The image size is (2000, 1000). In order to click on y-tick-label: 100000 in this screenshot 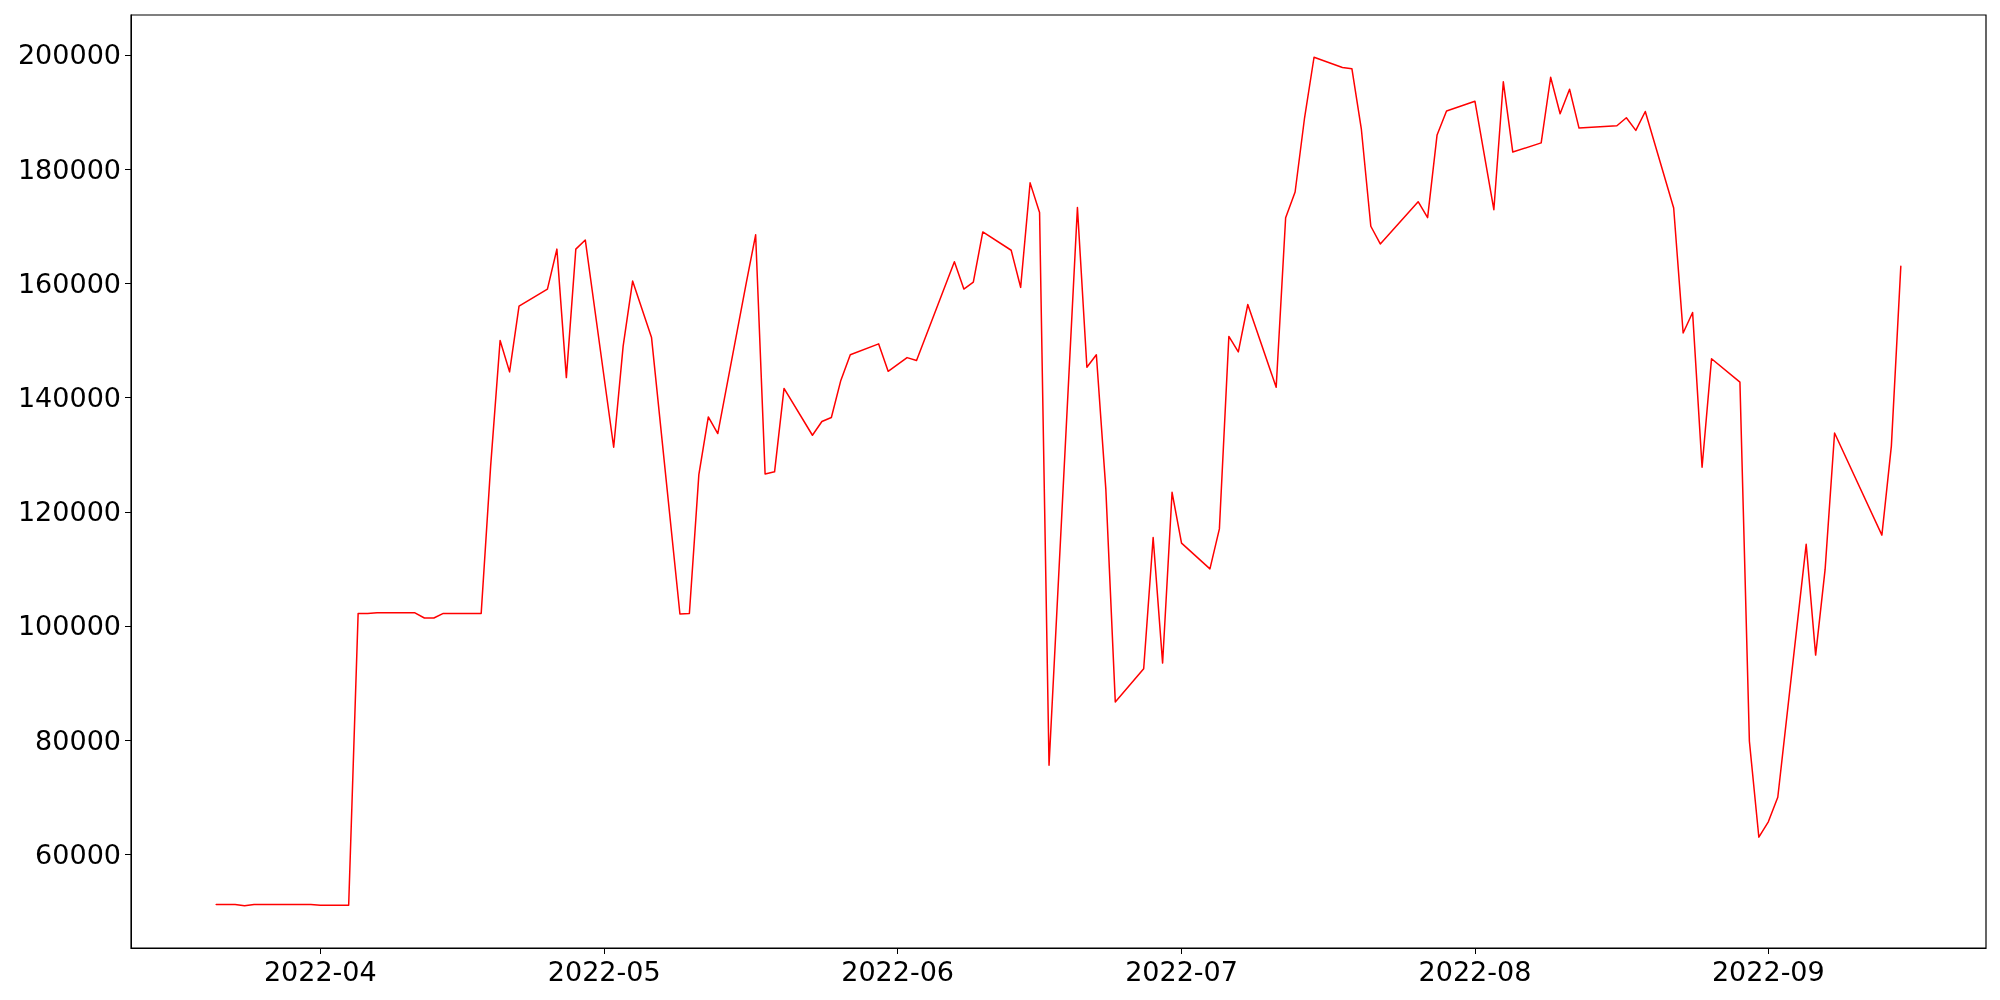, I will do `click(69, 626)`.